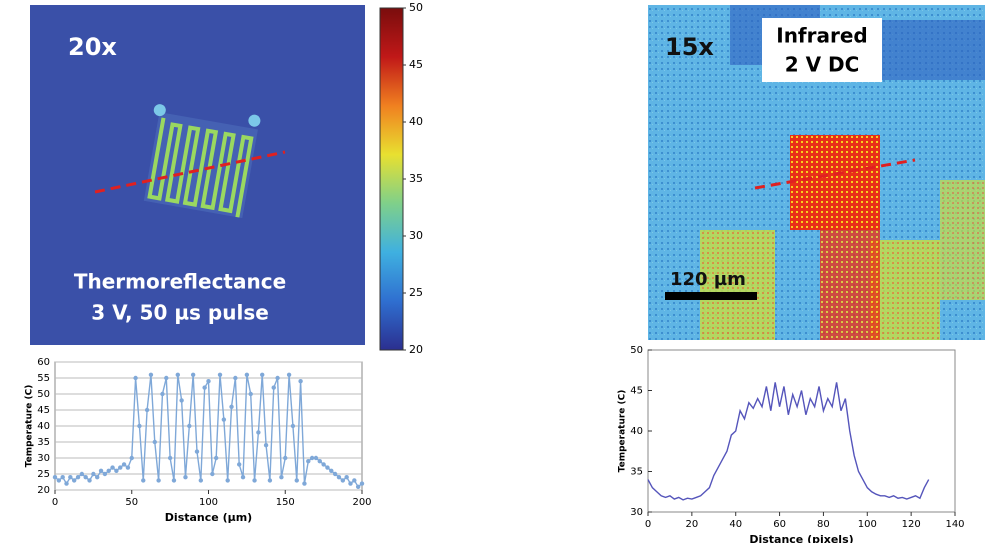 The height and width of the screenshot is (543, 988). Describe the element at coordinates (208, 517) in the screenshot. I see `x-axis-label: Distance (µm)` at that location.